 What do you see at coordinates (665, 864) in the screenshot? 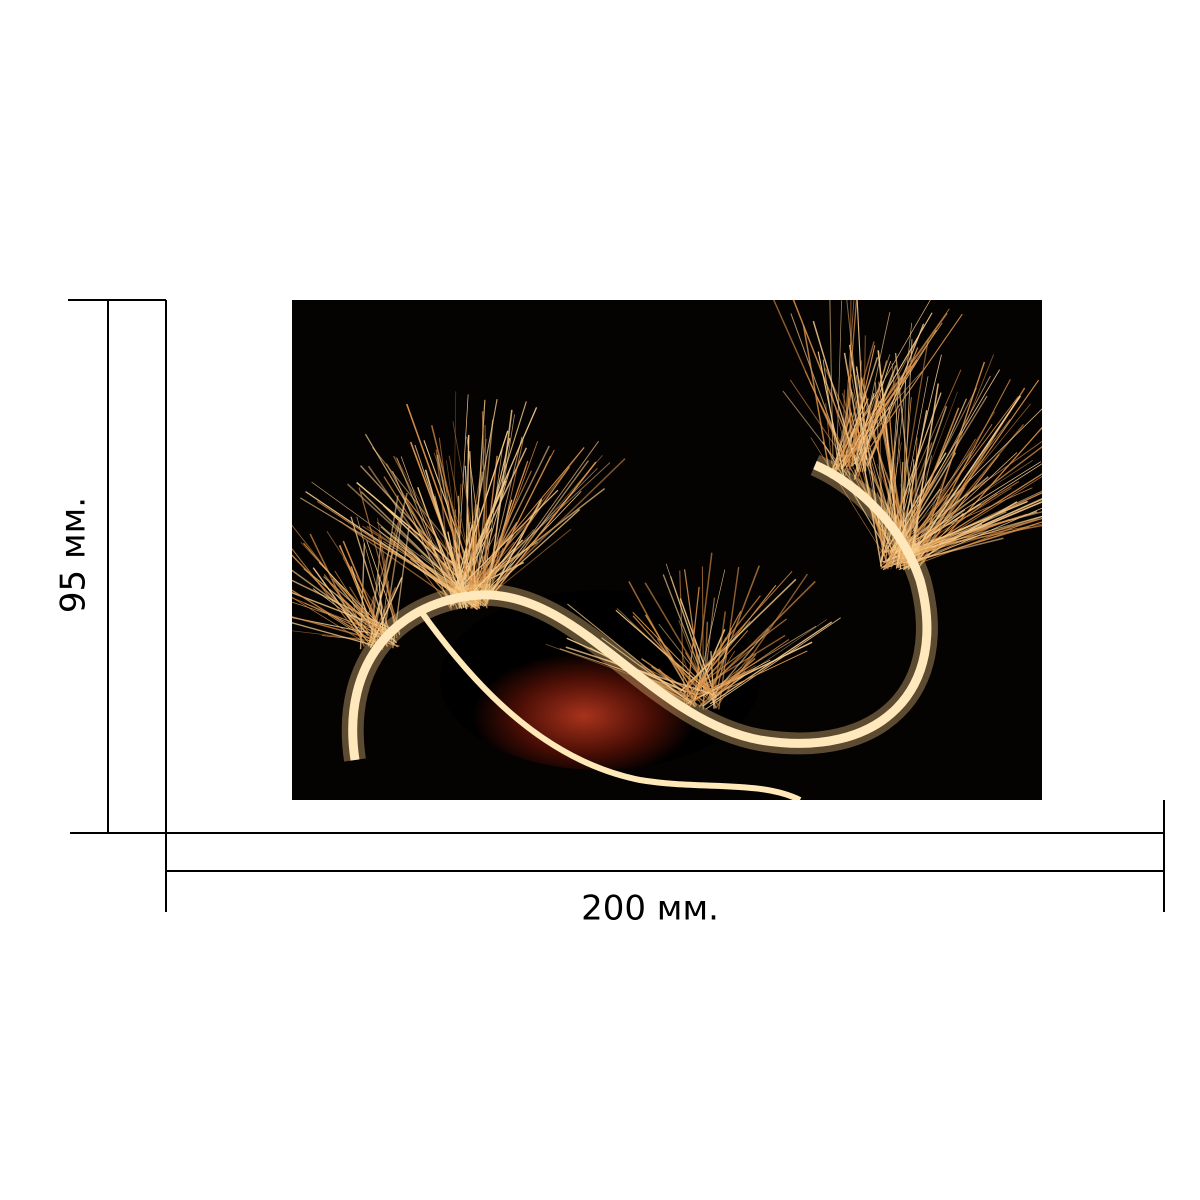
I see `width-dimension: 200 мм.` at bounding box center [665, 864].